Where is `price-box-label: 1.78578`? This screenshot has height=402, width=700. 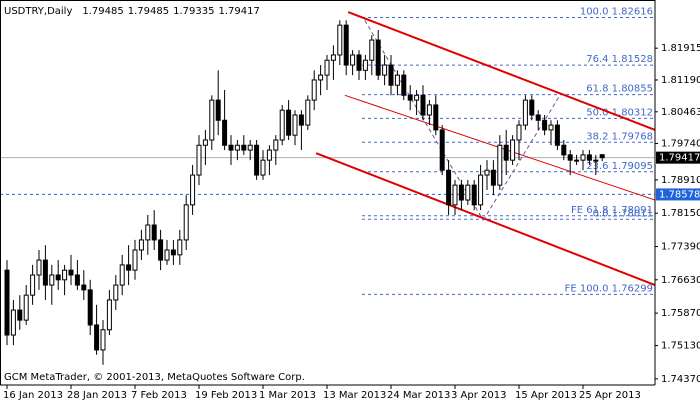 price-box-label: 1.78578 is located at coordinates (679, 194).